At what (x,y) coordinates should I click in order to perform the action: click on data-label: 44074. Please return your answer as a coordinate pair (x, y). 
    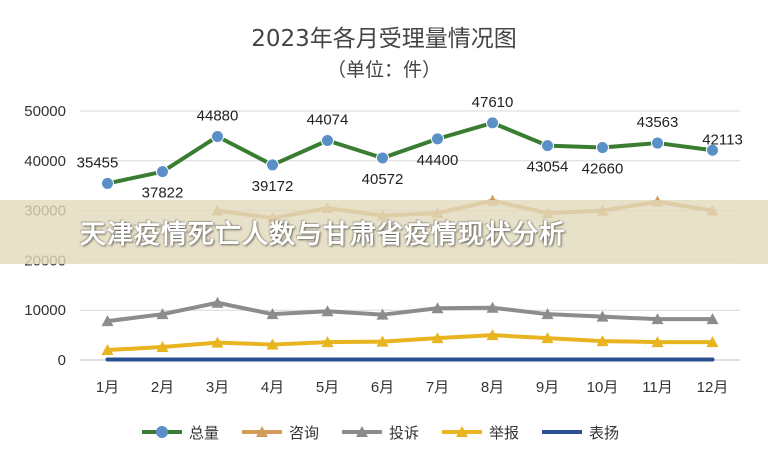
    Looking at the image, I should click on (328, 120).